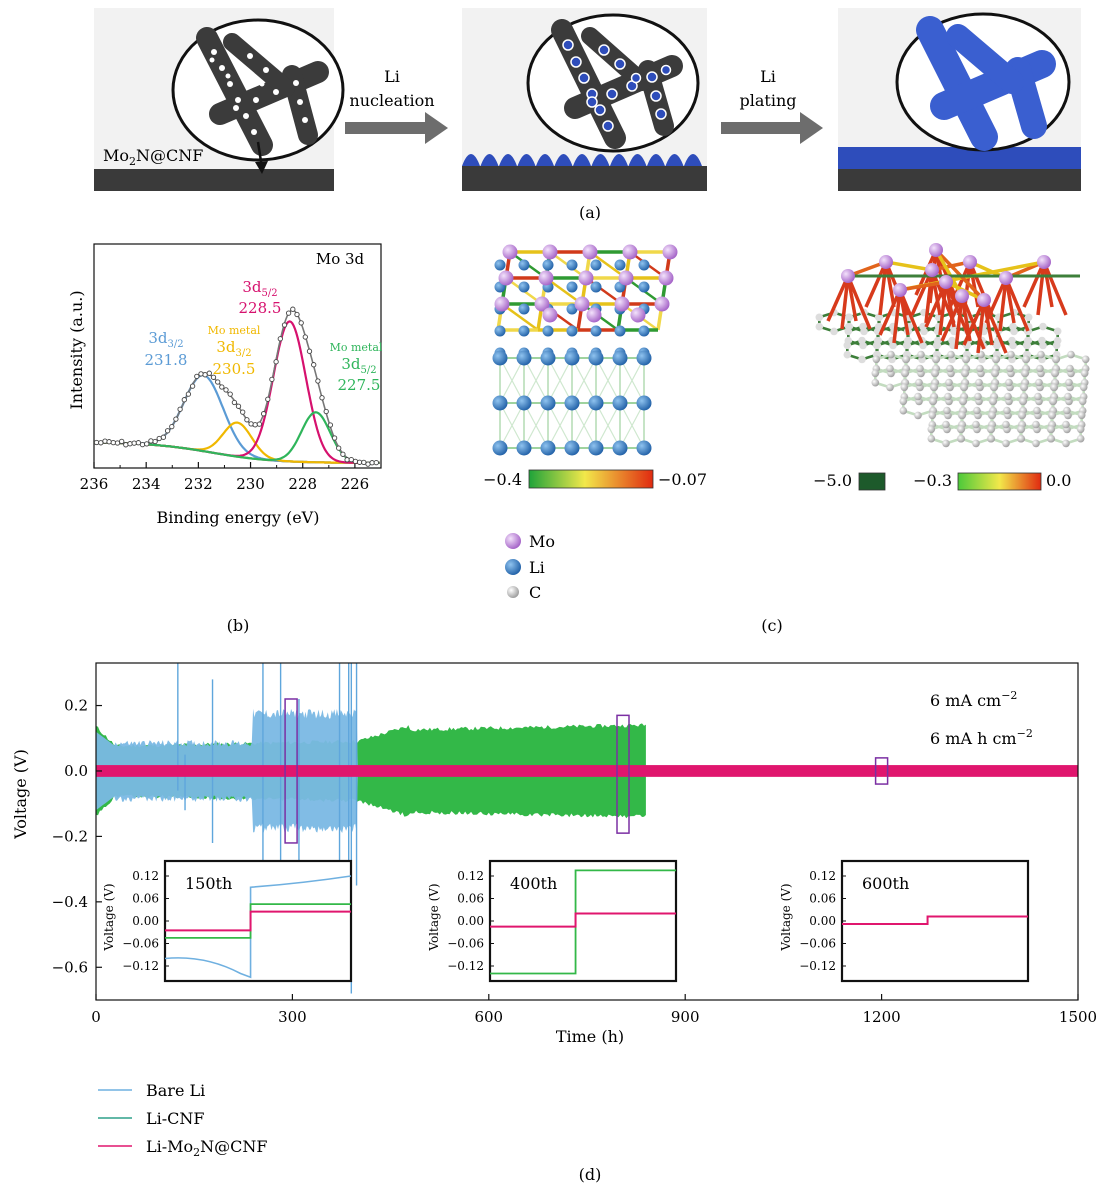 The image size is (1101, 1187). Describe the element at coordinates (587, 771) in the screenshot. I see `series-li-mo2n` at that location.